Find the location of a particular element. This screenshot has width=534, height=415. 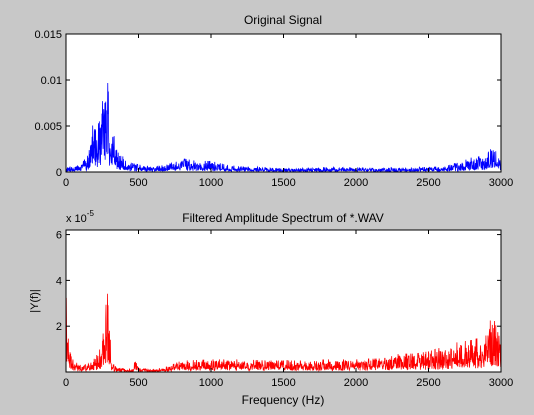

bottom-xtick-label: 2000 is located at coordinates (356, 383).